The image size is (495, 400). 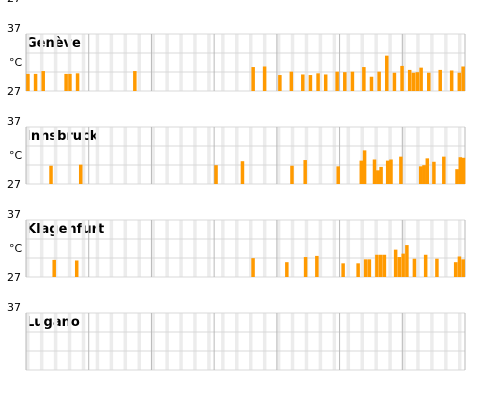 I want to click on y-unit-label: °C, so click(x=16, y=248).